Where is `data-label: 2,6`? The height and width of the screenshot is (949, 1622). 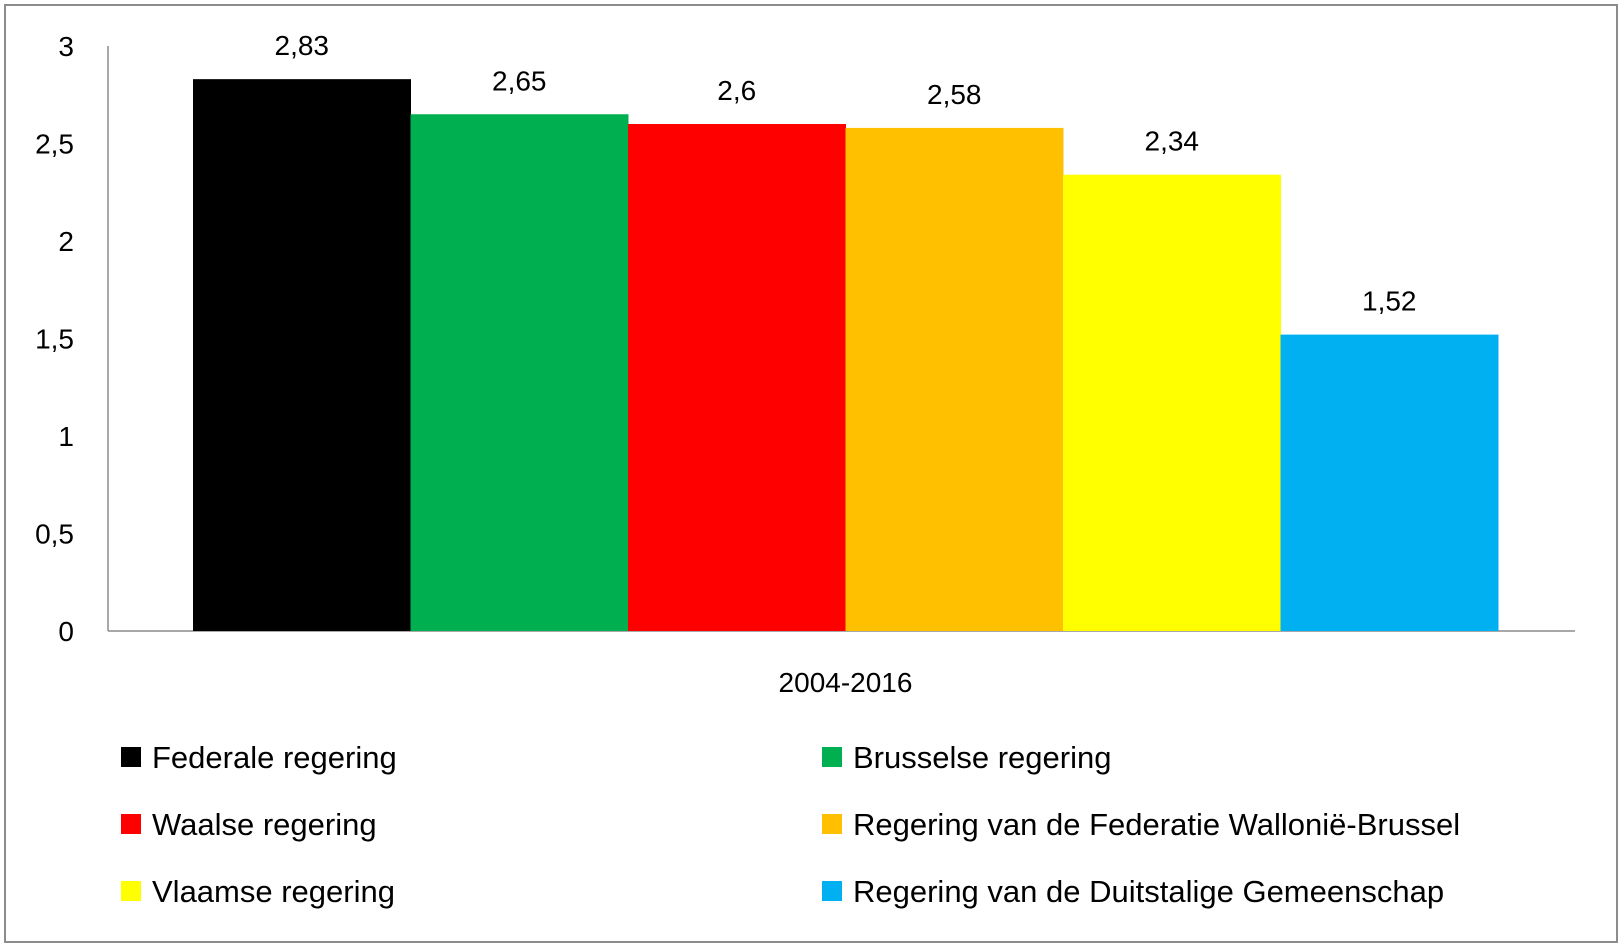 data-label: 2,6 is located at coordinates (736, 90).